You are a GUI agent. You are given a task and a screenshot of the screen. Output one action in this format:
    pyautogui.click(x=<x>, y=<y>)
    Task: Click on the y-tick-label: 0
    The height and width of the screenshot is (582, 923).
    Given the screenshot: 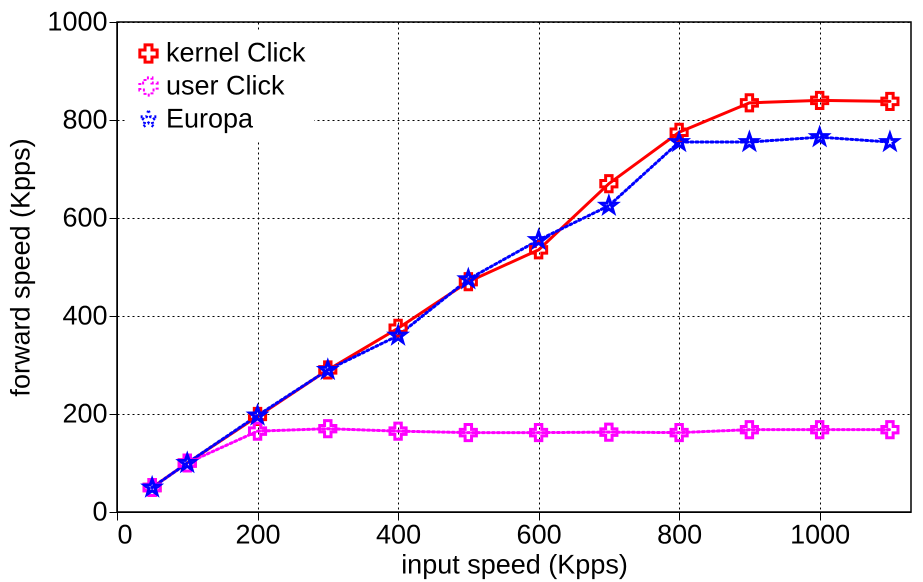 What is the action you would take?
    pyautogui.click(x=100, y=511)
    